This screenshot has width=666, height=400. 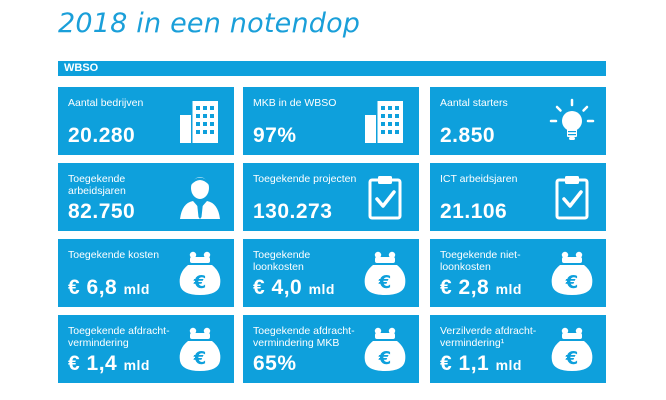 What do you see at coordinates (97, 185) in the screenshot?
I see `tile-label: Toegekende arbeidsjaren` at bounding box center [97, 185].